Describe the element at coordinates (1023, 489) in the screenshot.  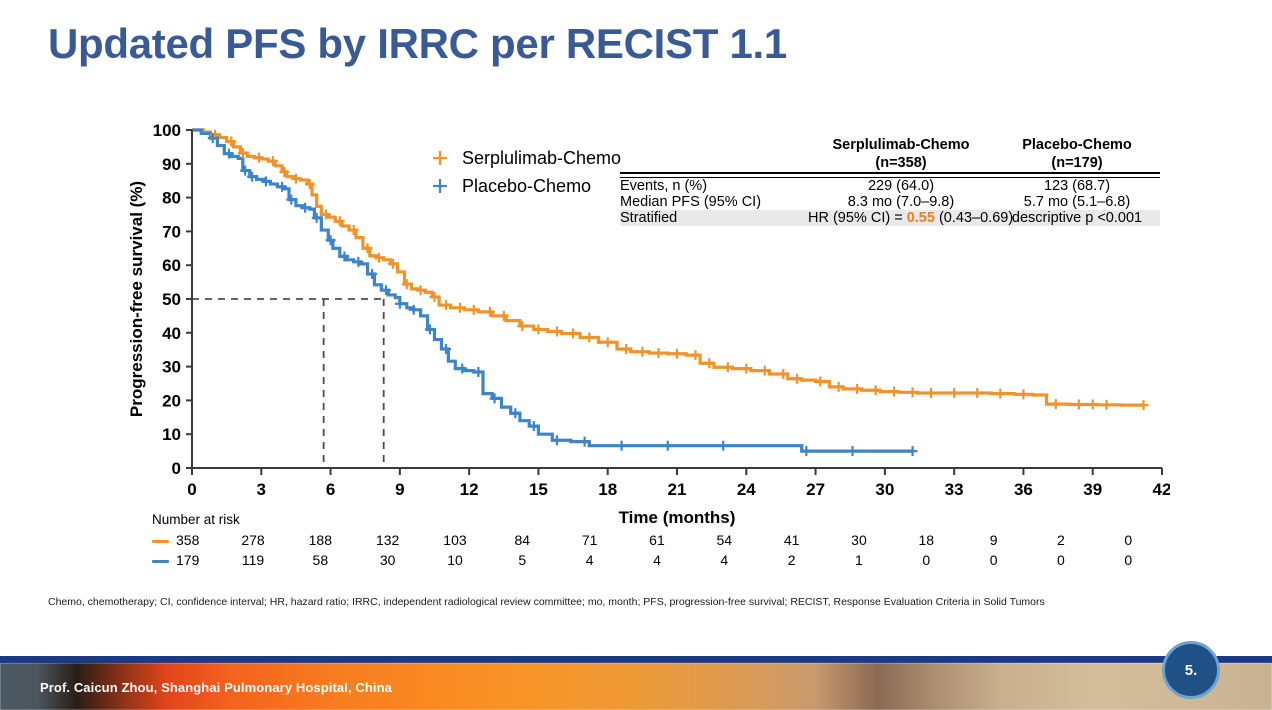
I see `x-tick-label: 36` at that location.